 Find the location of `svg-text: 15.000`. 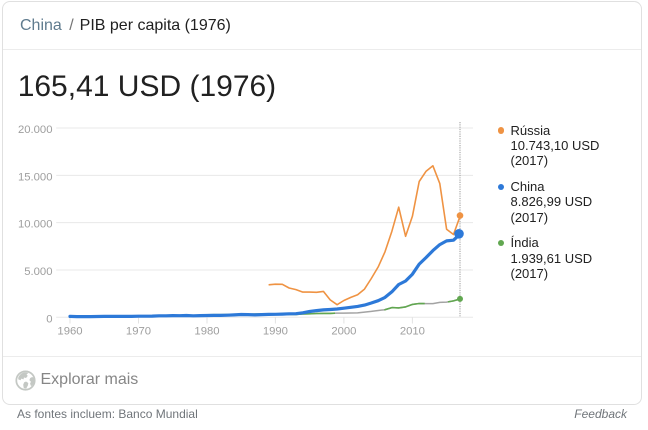

svg-text: 15.000 is located at coordinates (35, 177).